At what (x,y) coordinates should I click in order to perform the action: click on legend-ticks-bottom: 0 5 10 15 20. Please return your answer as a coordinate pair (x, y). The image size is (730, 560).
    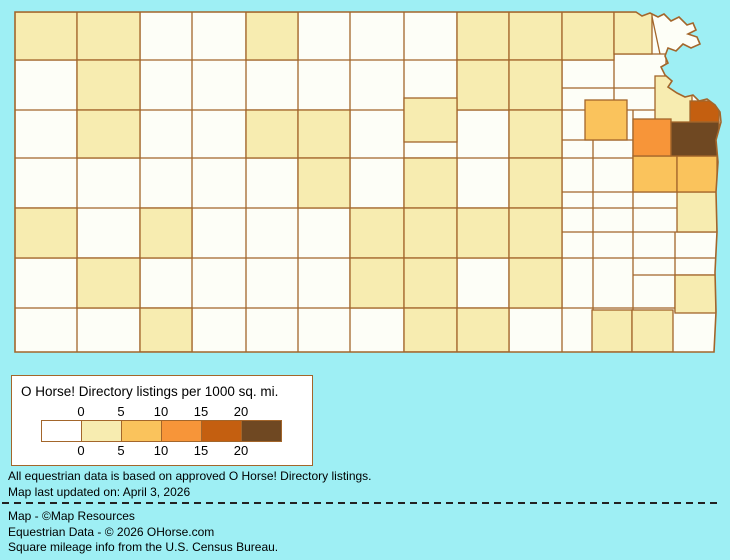
    Looking at the image, I should click on (162, 450).